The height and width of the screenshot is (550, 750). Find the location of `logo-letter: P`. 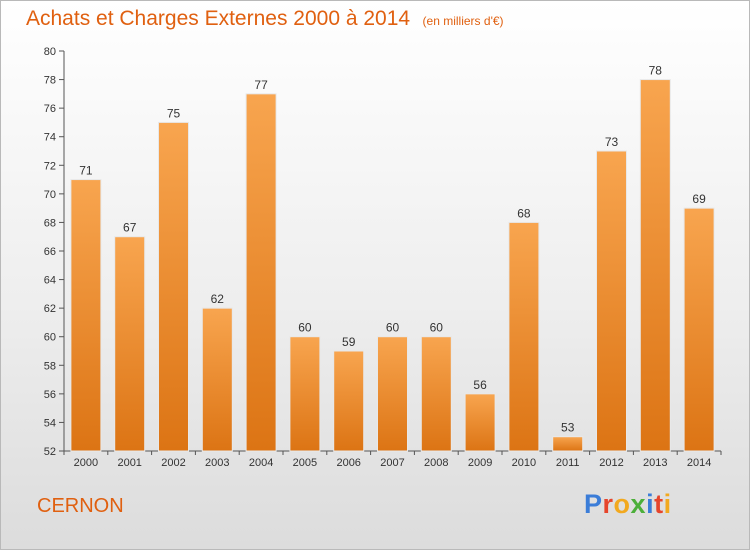

logo-letter: P is located at coordinates (593, 504).